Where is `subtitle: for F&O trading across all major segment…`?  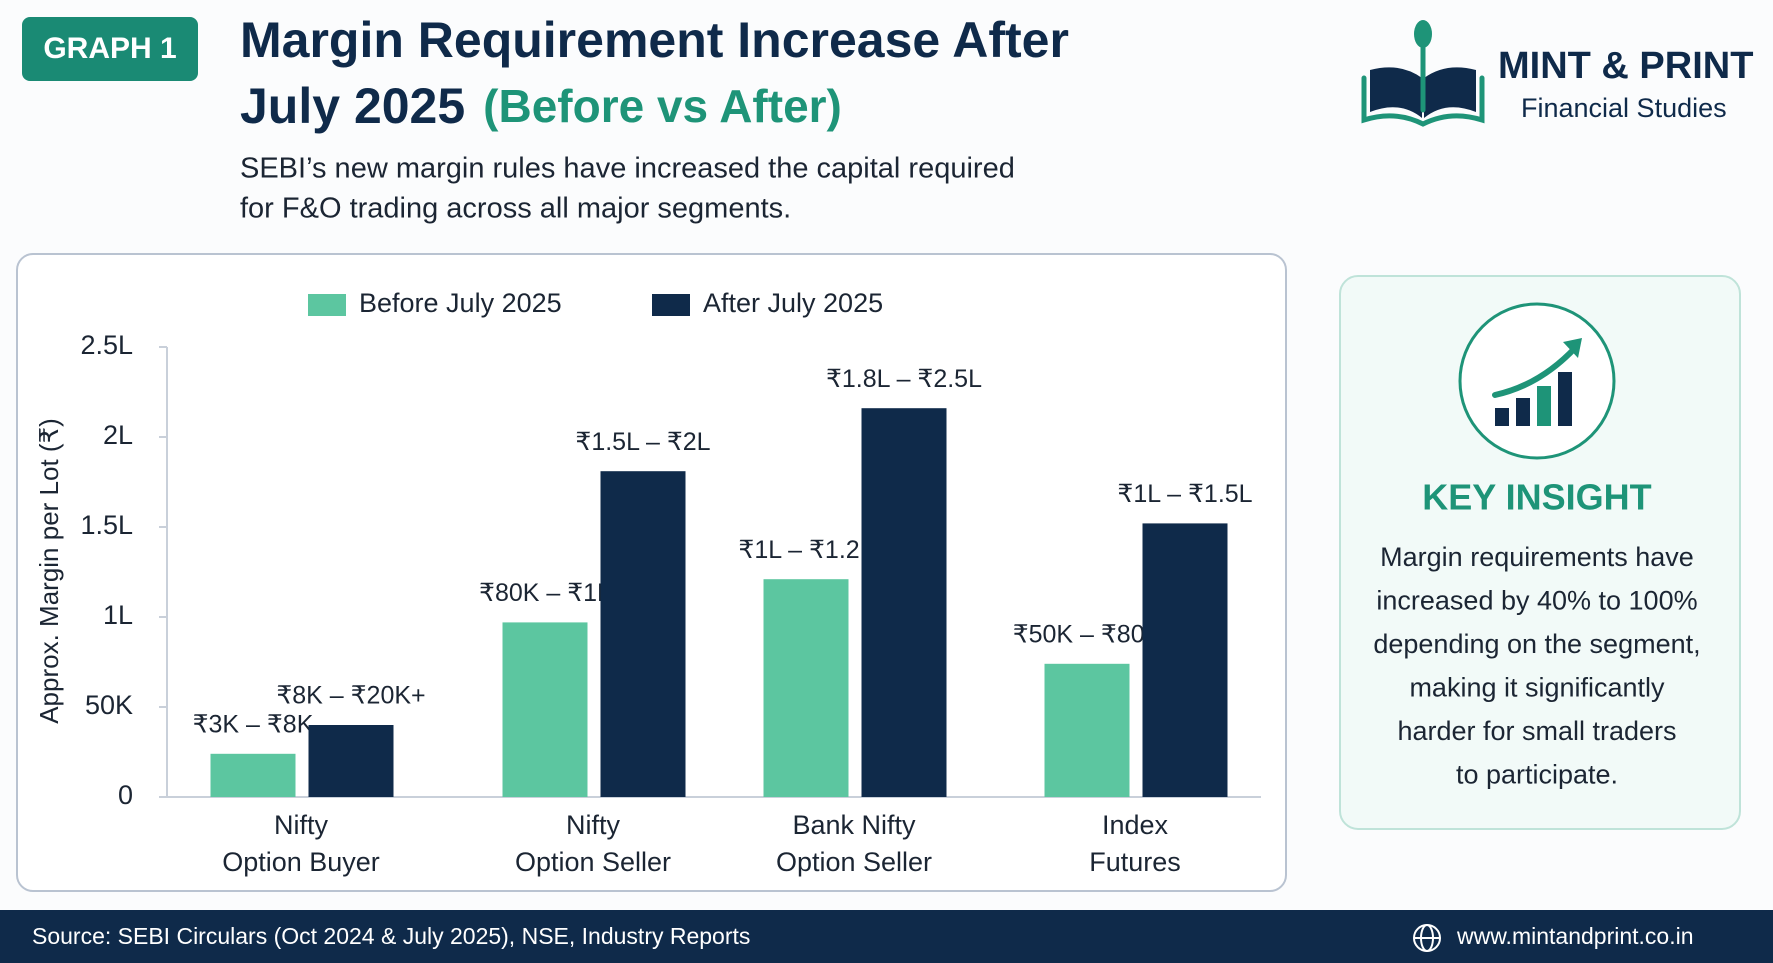 subtitle: for F&O trading across all major segment… is located at coordinates (515, 209).